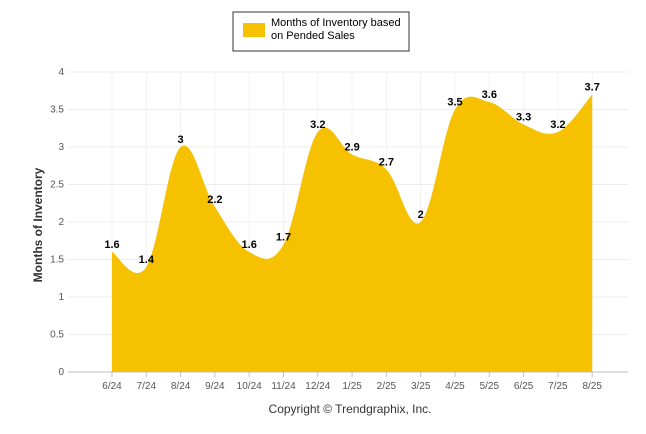  What do you see at coordinates (524, 386) in the screenshot?
I see `x-tick-label: 6/25` at bounding box center [524, 386].